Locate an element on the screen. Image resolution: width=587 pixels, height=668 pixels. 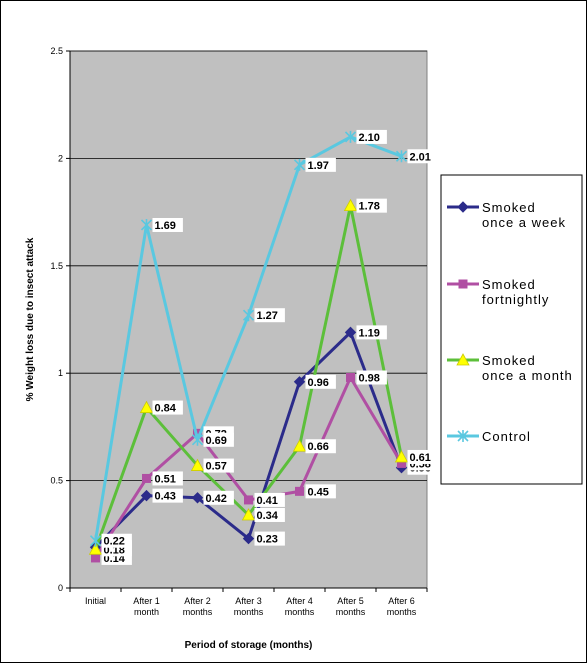
data-label: 0.42 is located at coordinates (216, 499).